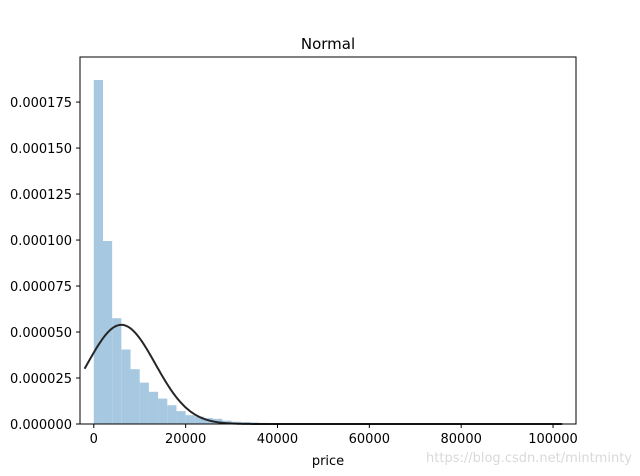 The width and height of the screenshot is (640, 476). I want to click on chart-title: Normal, so click(328, 44).